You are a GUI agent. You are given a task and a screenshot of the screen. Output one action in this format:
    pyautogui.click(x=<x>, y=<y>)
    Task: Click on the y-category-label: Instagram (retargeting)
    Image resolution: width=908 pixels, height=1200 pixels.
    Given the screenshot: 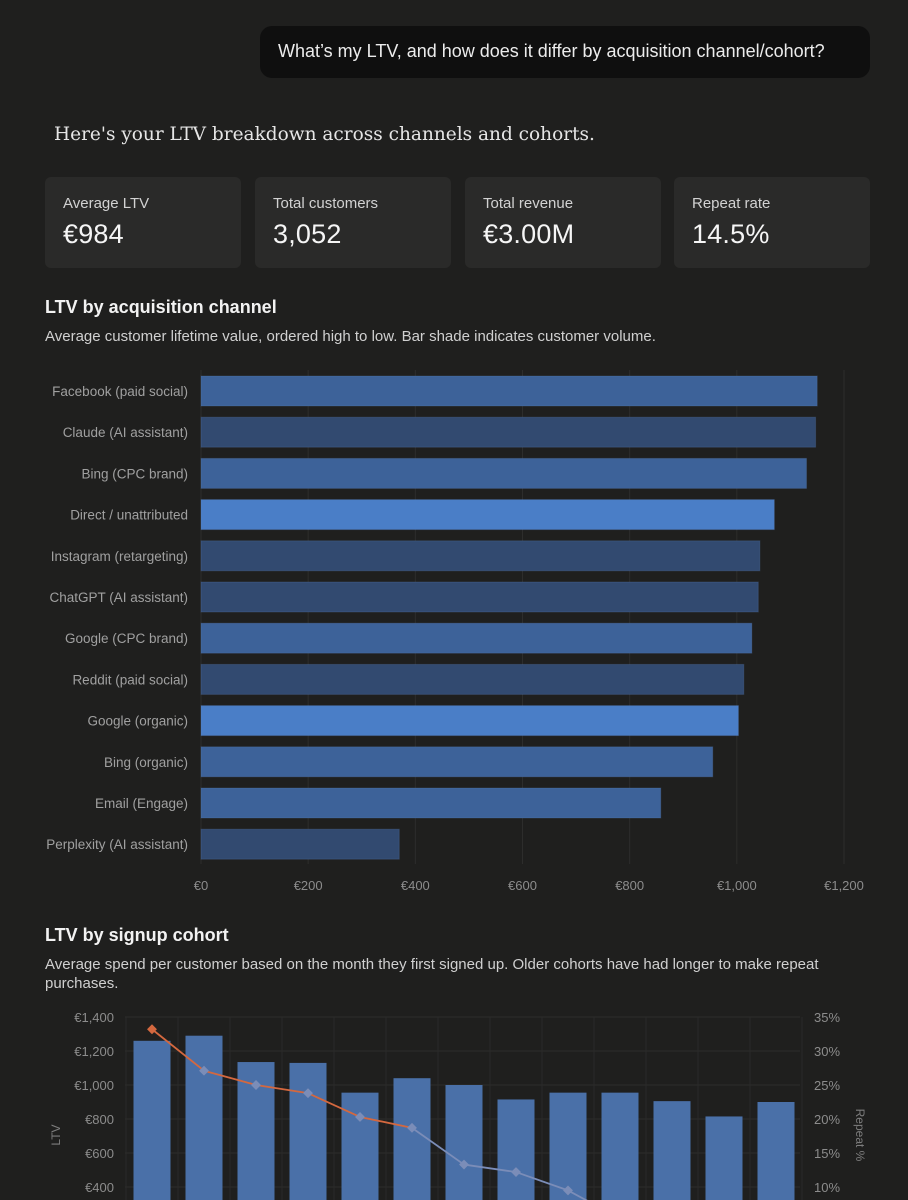 What is the action you would take?
    pyautogui.click(x=119, y=556)
    